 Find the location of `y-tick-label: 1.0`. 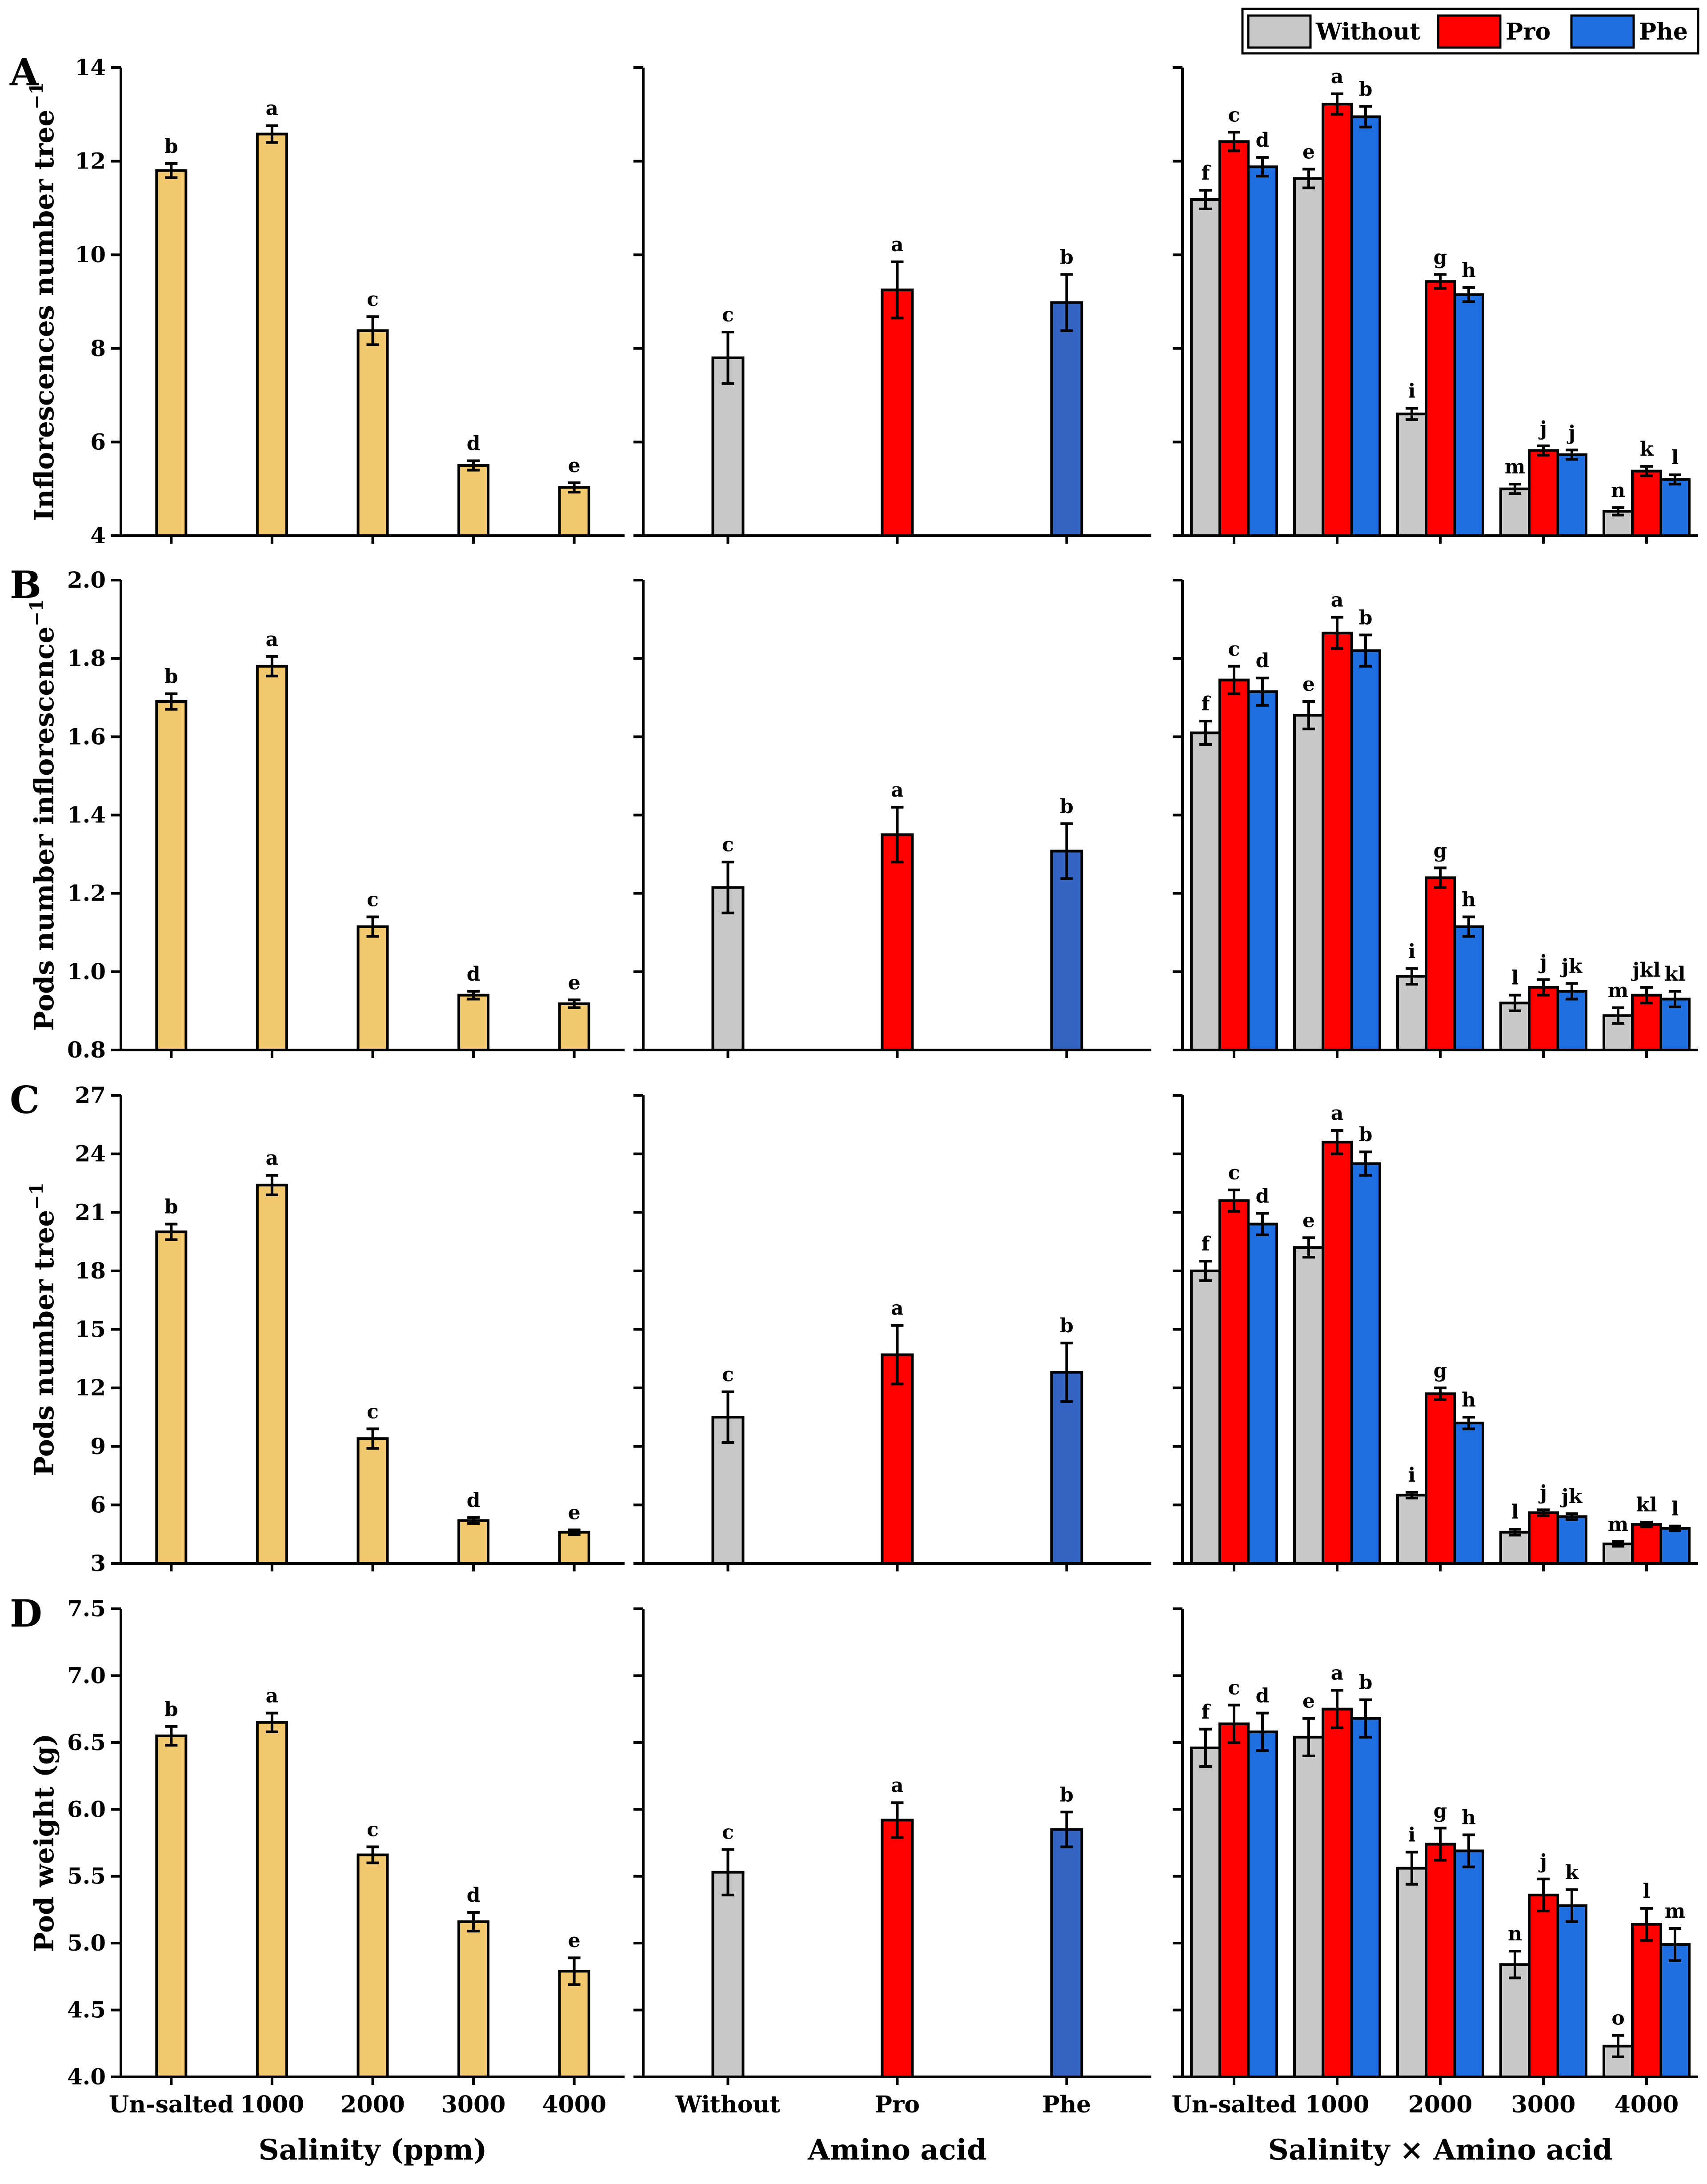

y-tick-label: 1.0 is located at coordinates (87, 971).